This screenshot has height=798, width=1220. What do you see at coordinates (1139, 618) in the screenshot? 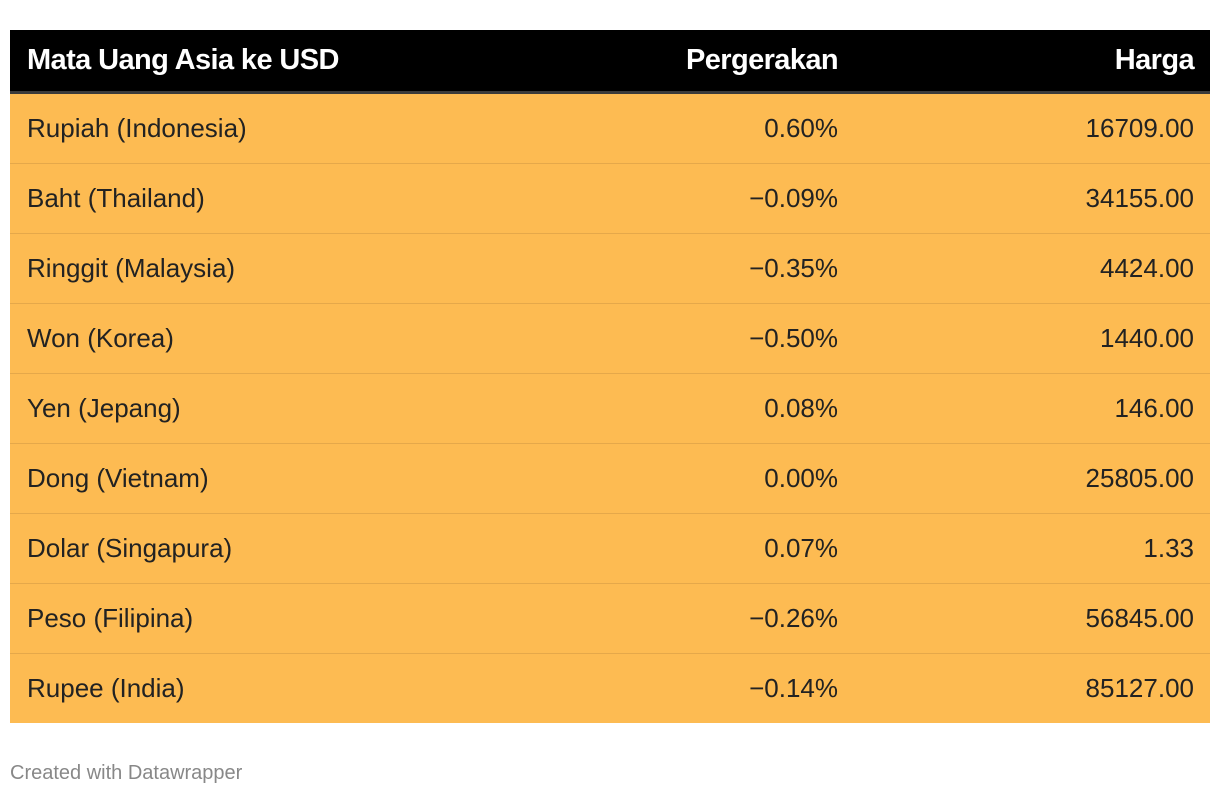
I see `cell-price: 56845.00` at bounding box center [1139, 618].